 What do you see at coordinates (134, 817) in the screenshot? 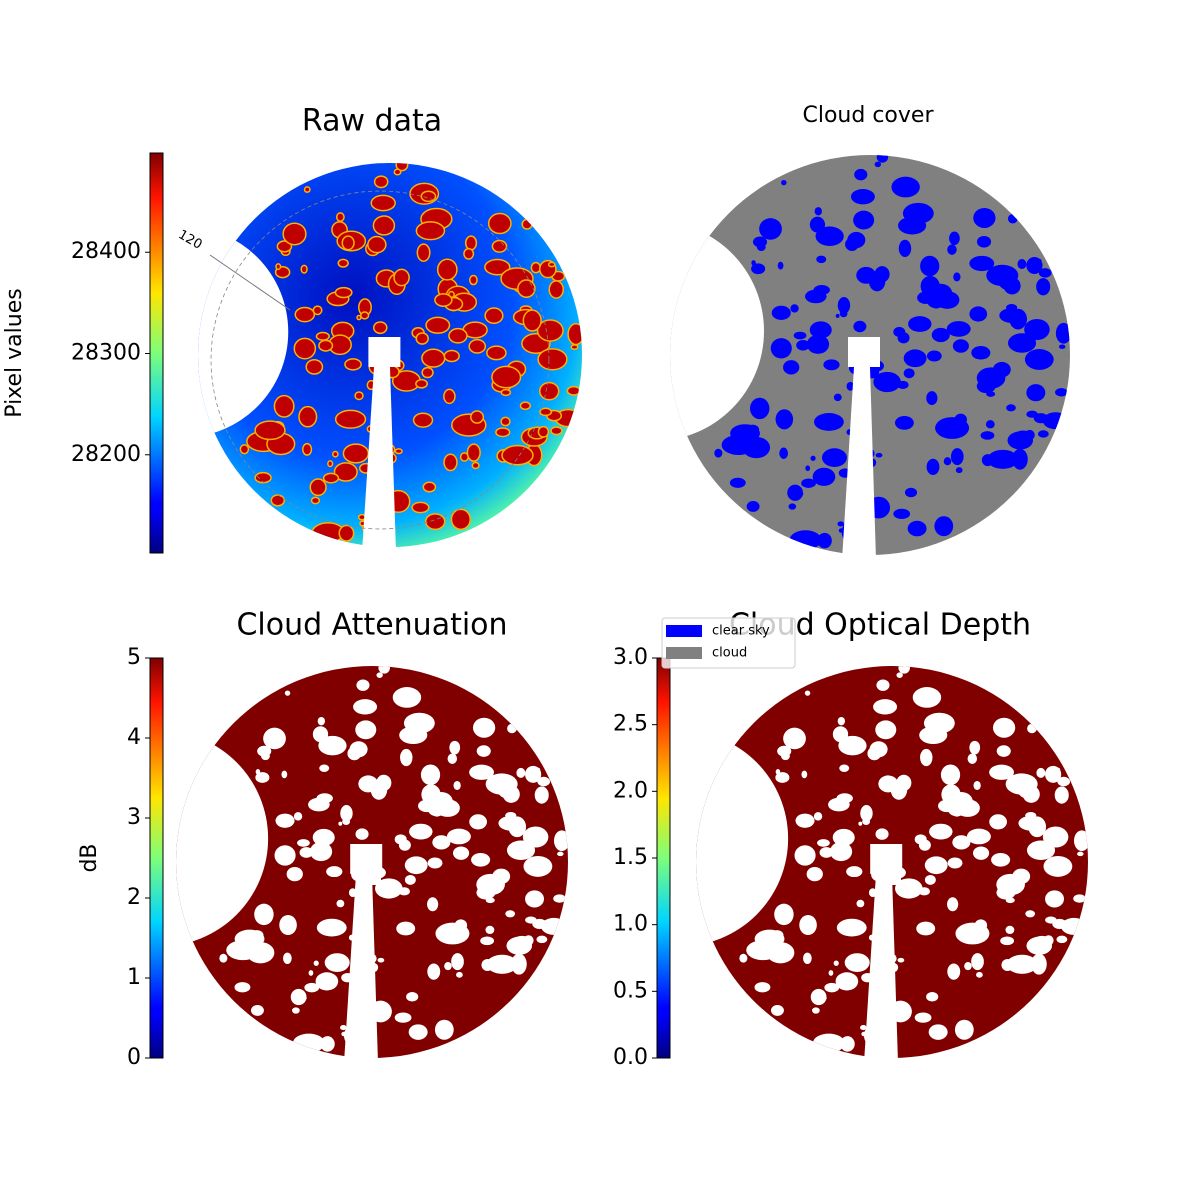
I see `colorbar-tick-label: 3` at bounding box center [134, 817].